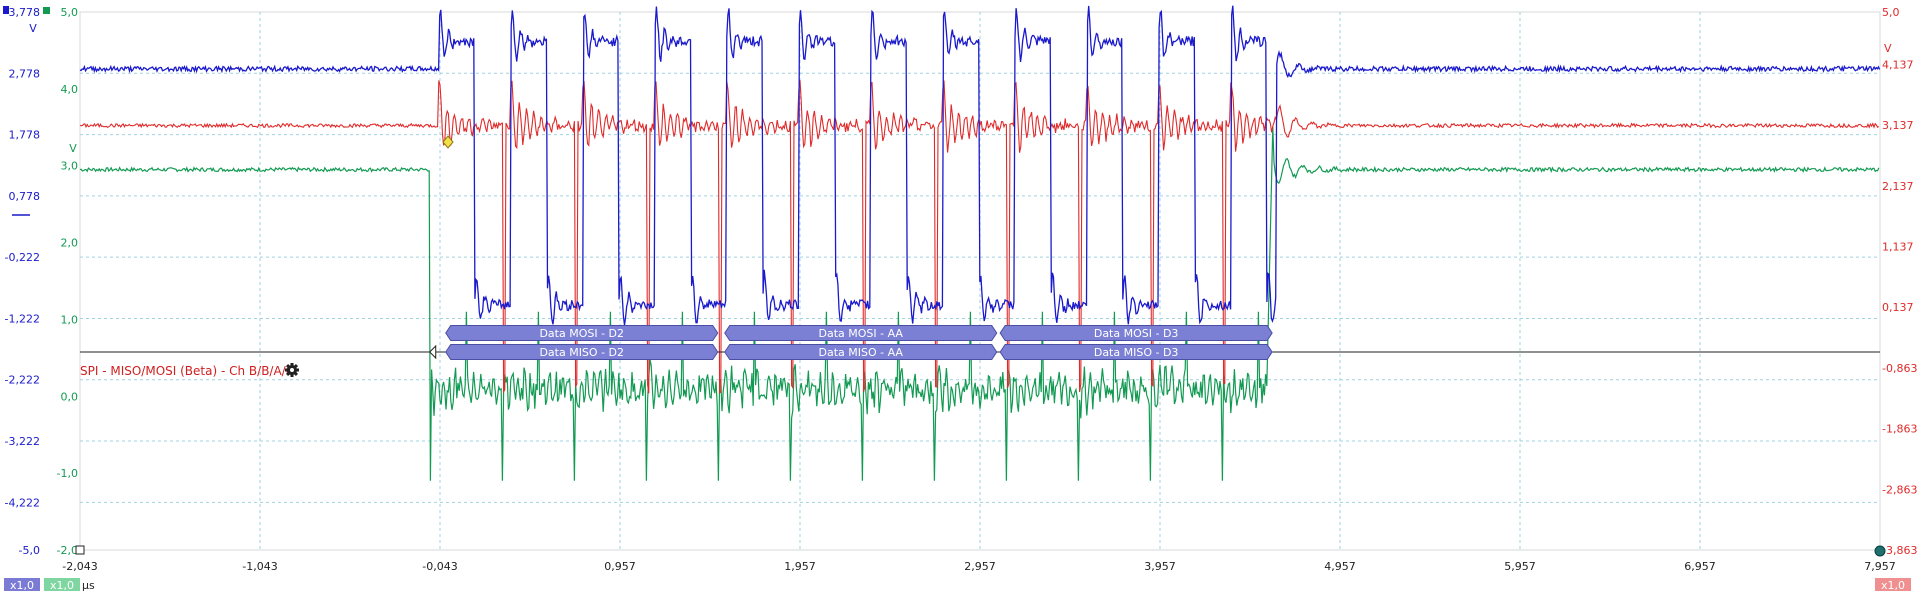  What do you see at coordinates (433, 352) in the screenshot?
I see `bus-start-marker` at bounding box center [433, 352].